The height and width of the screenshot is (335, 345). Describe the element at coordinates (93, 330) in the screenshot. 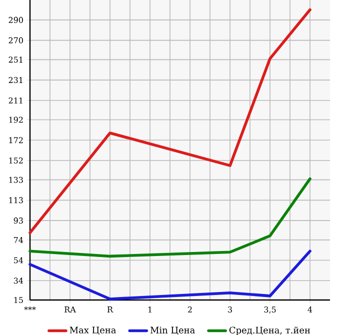

I see `legend-label: Max Цена` at that location.